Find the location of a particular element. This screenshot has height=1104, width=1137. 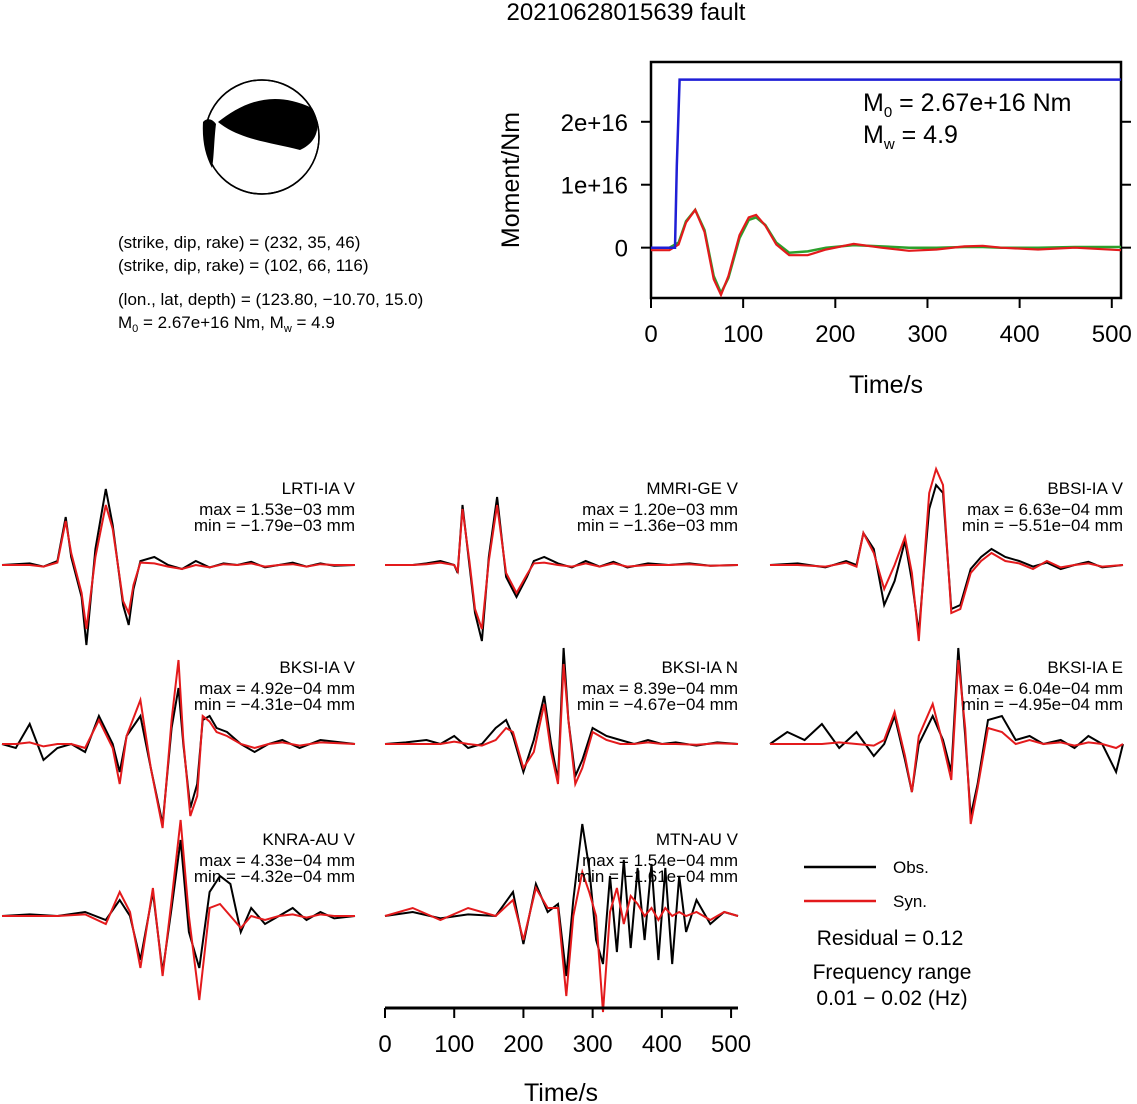

annot-mw-subscript: w is located at coordinates (889, 144).